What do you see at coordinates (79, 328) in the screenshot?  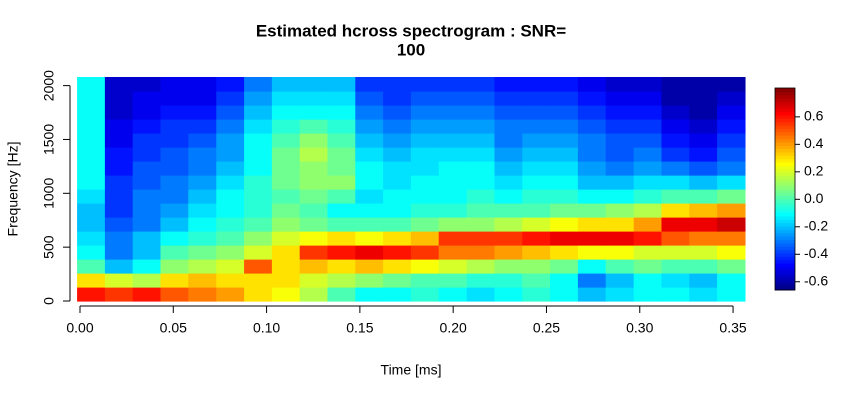 I see `x-tick-label: 0.00` at bounding box center [79, 328].